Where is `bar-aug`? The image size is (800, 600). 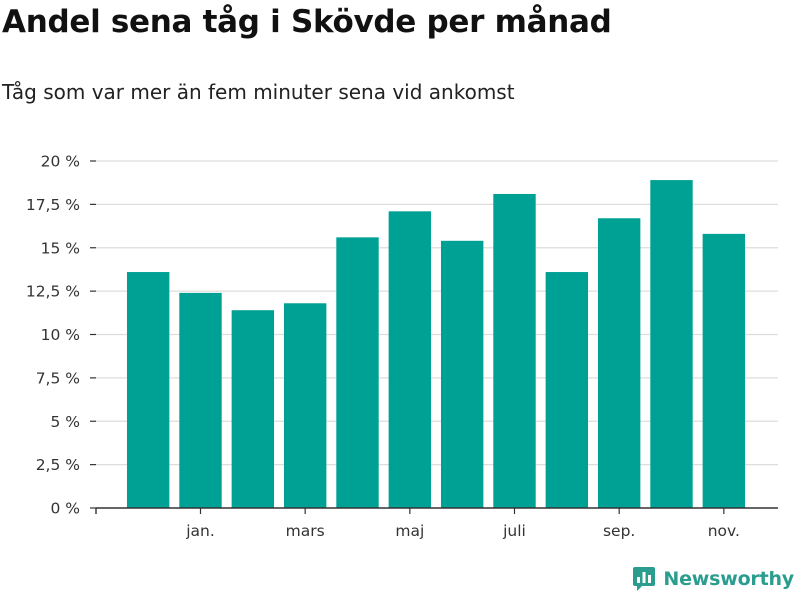 bar-aug is located at coordinates (567, 390).